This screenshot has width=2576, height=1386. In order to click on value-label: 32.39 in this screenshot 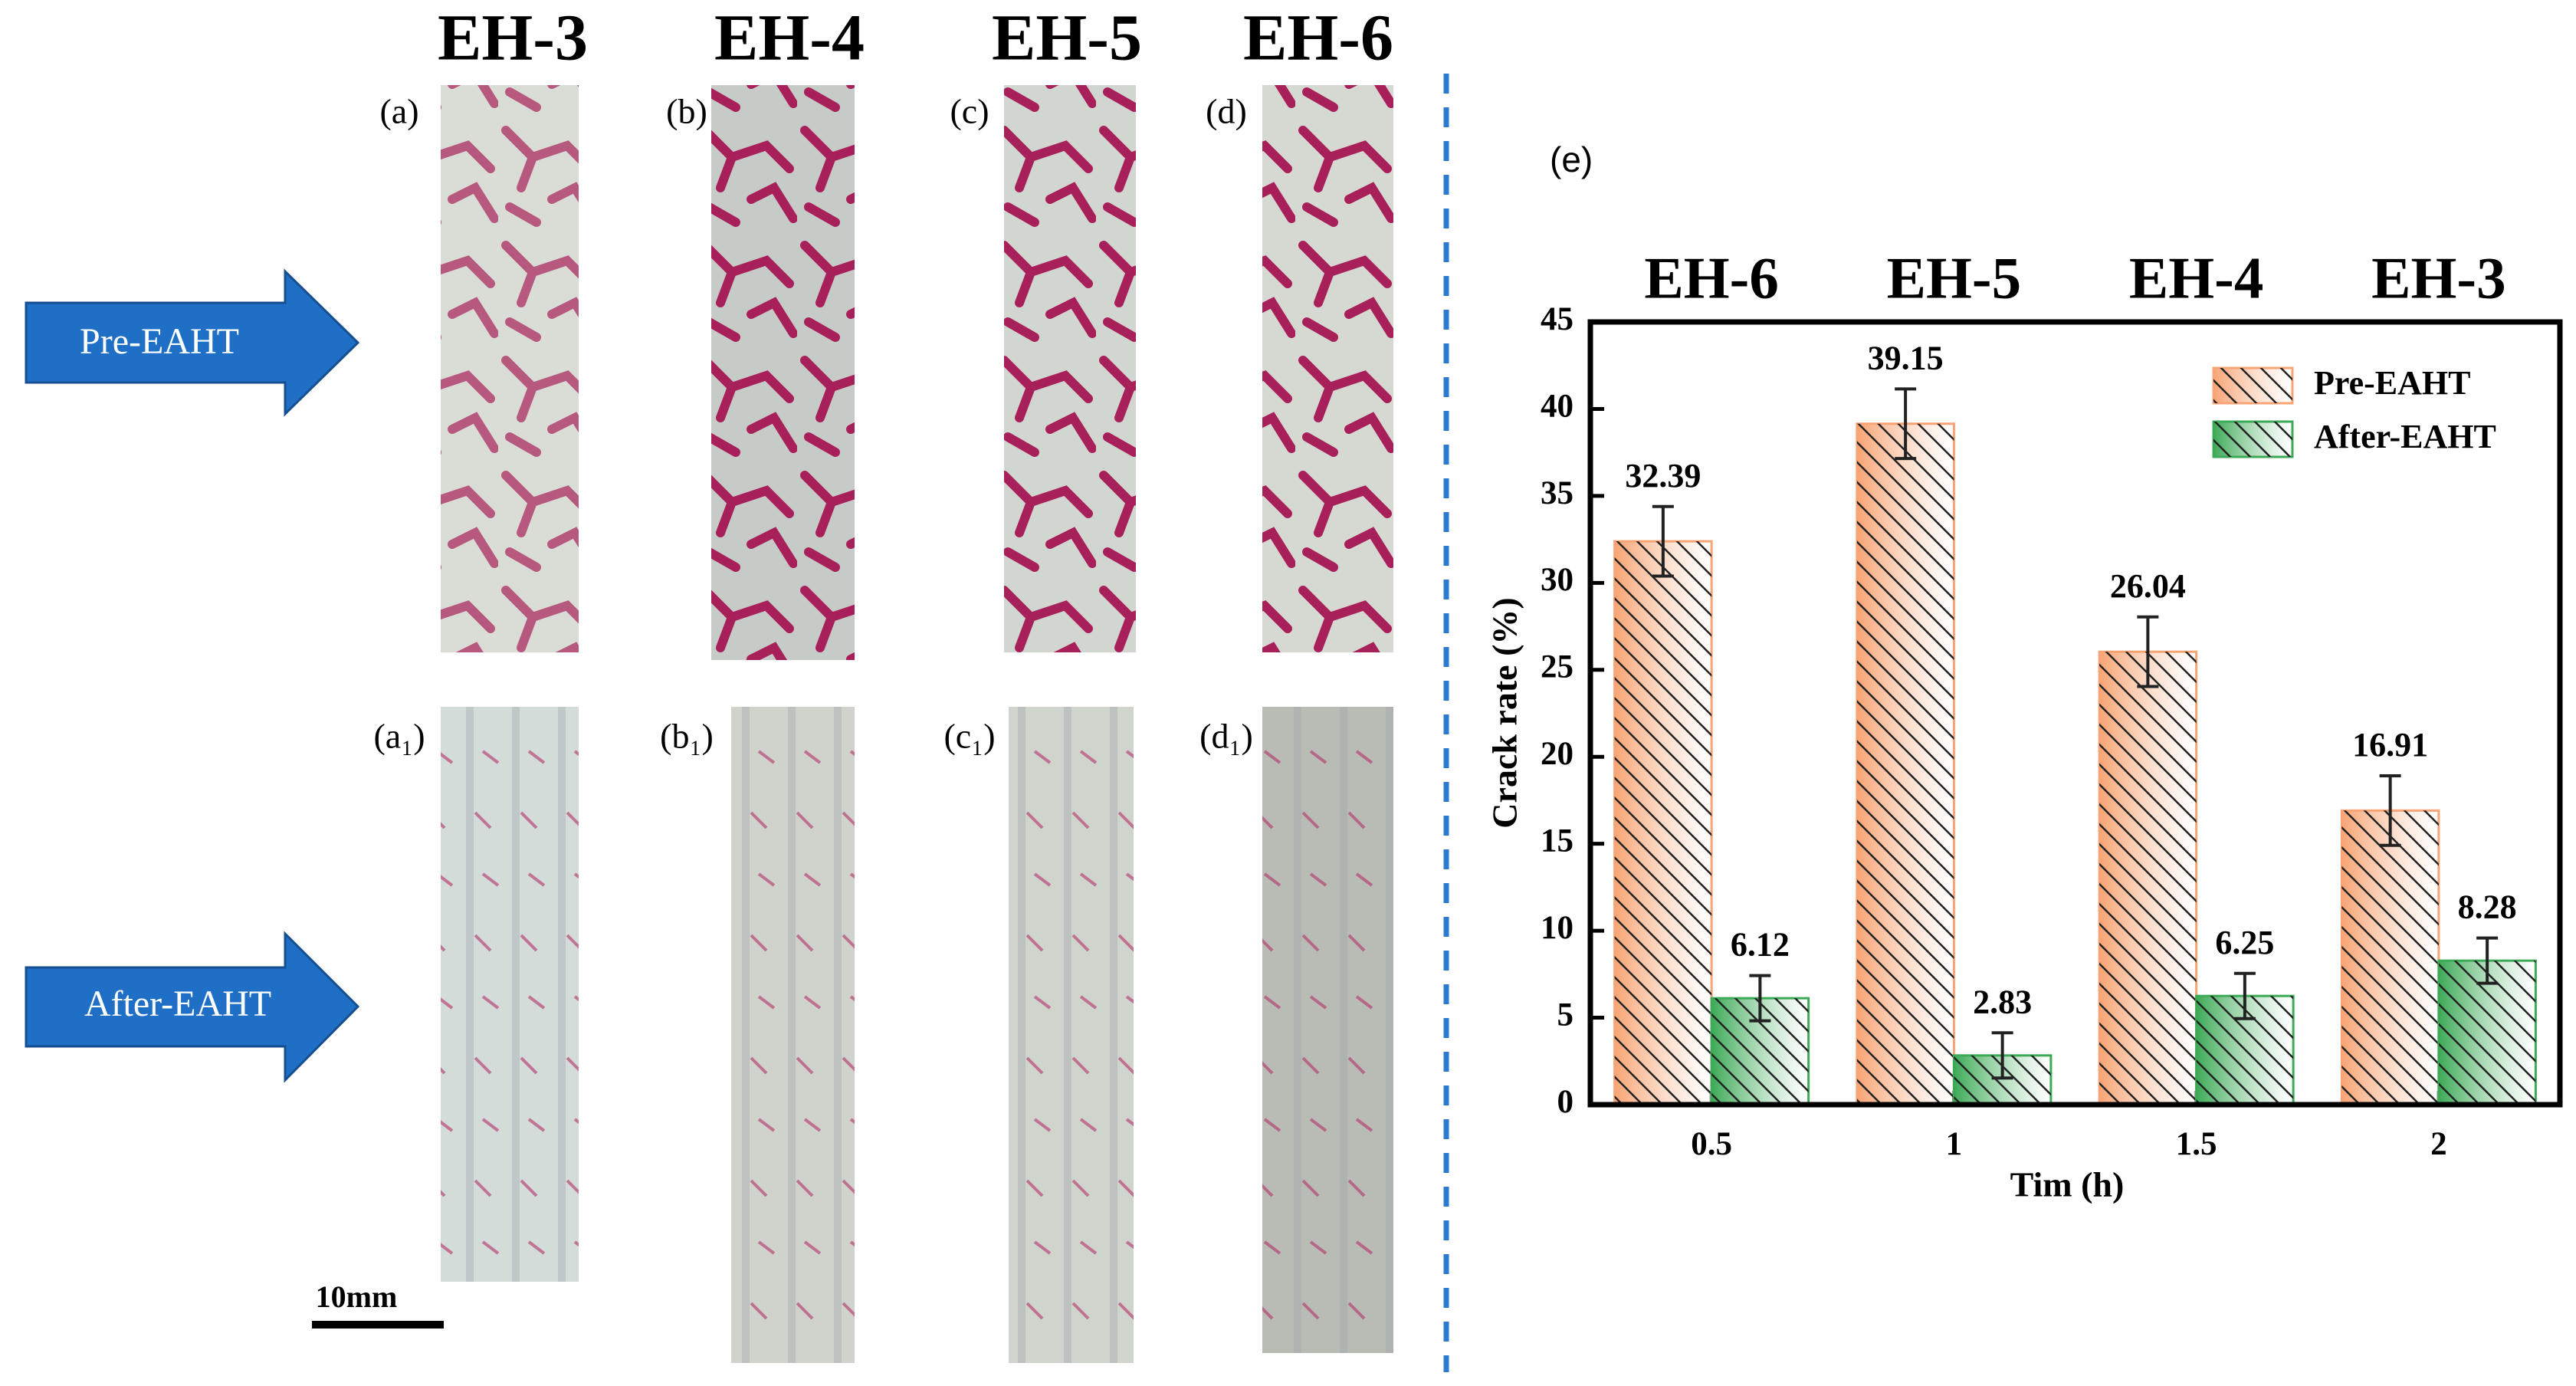, I will do `click(1663, 476)`.